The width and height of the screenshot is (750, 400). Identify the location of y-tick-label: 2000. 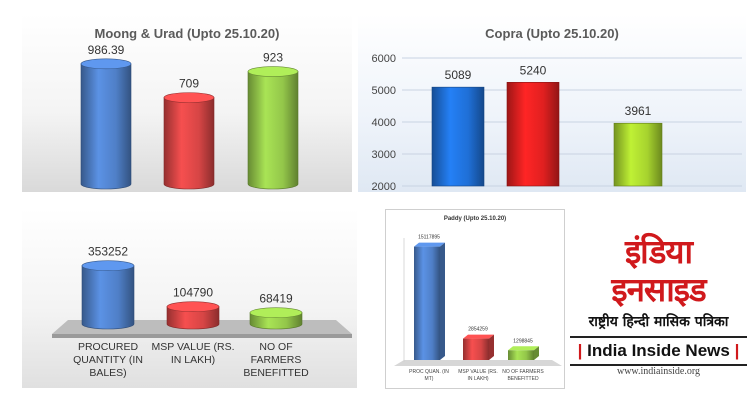
(384, 186).